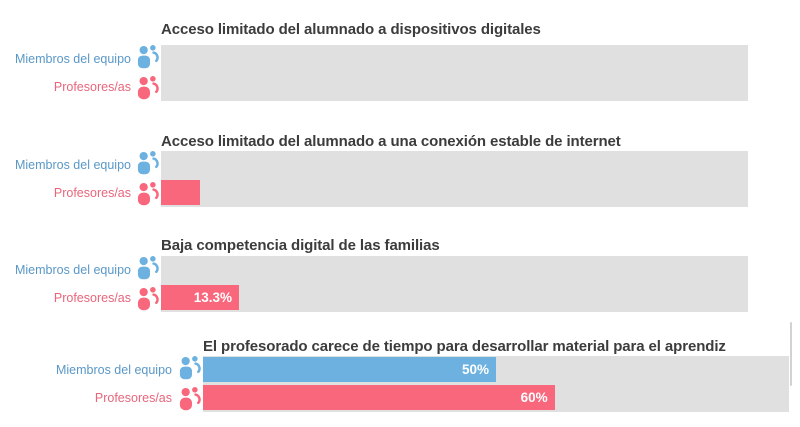  What do you see at coordinates (213, 297) in the screenshot?
I see `bar-value-label: 13.3%` at bounding box center [213, 297].